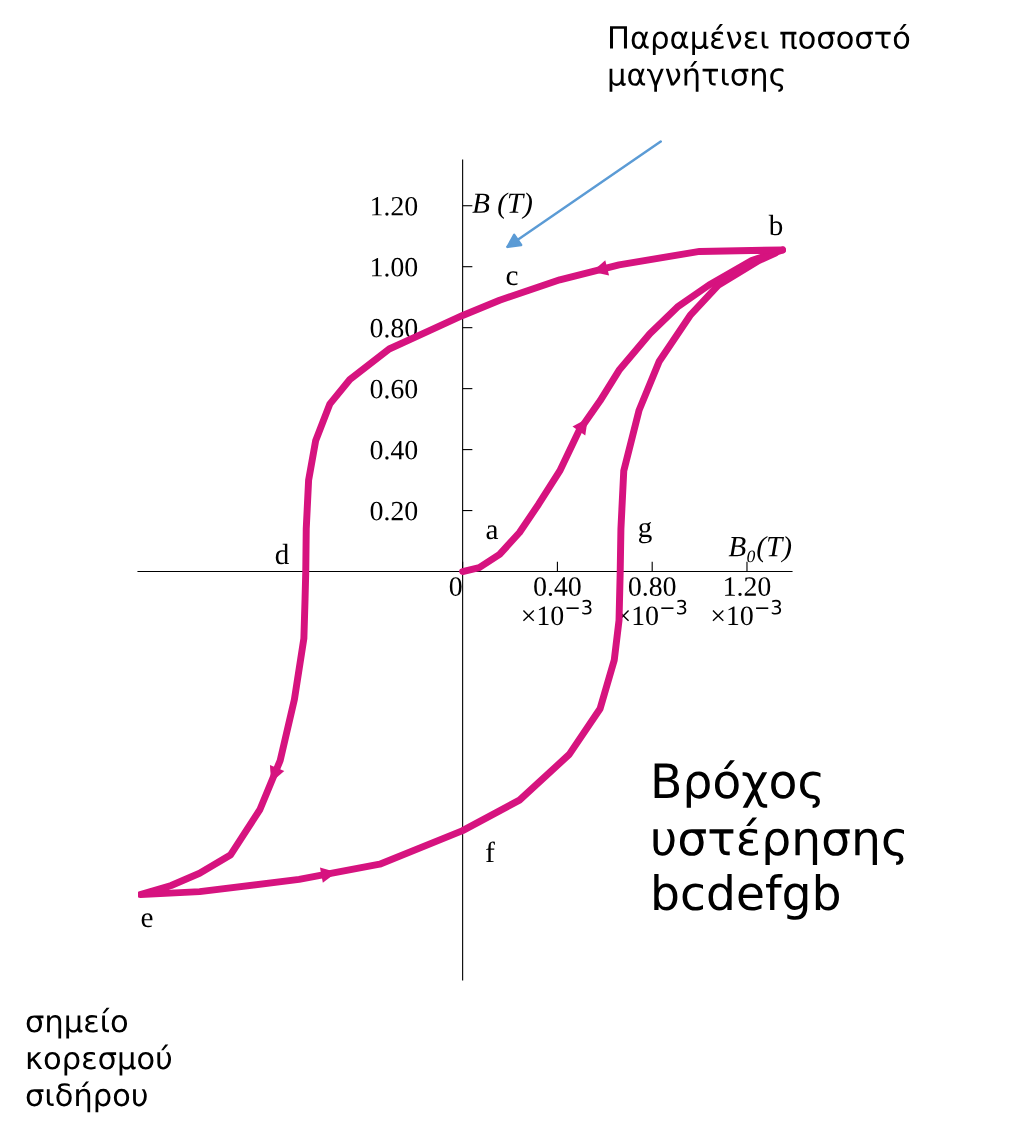  Describe the element at coordinates (99, 1060) in the screenshot. I see `text: σημείο κορεσμού σιδήρου` at that location.